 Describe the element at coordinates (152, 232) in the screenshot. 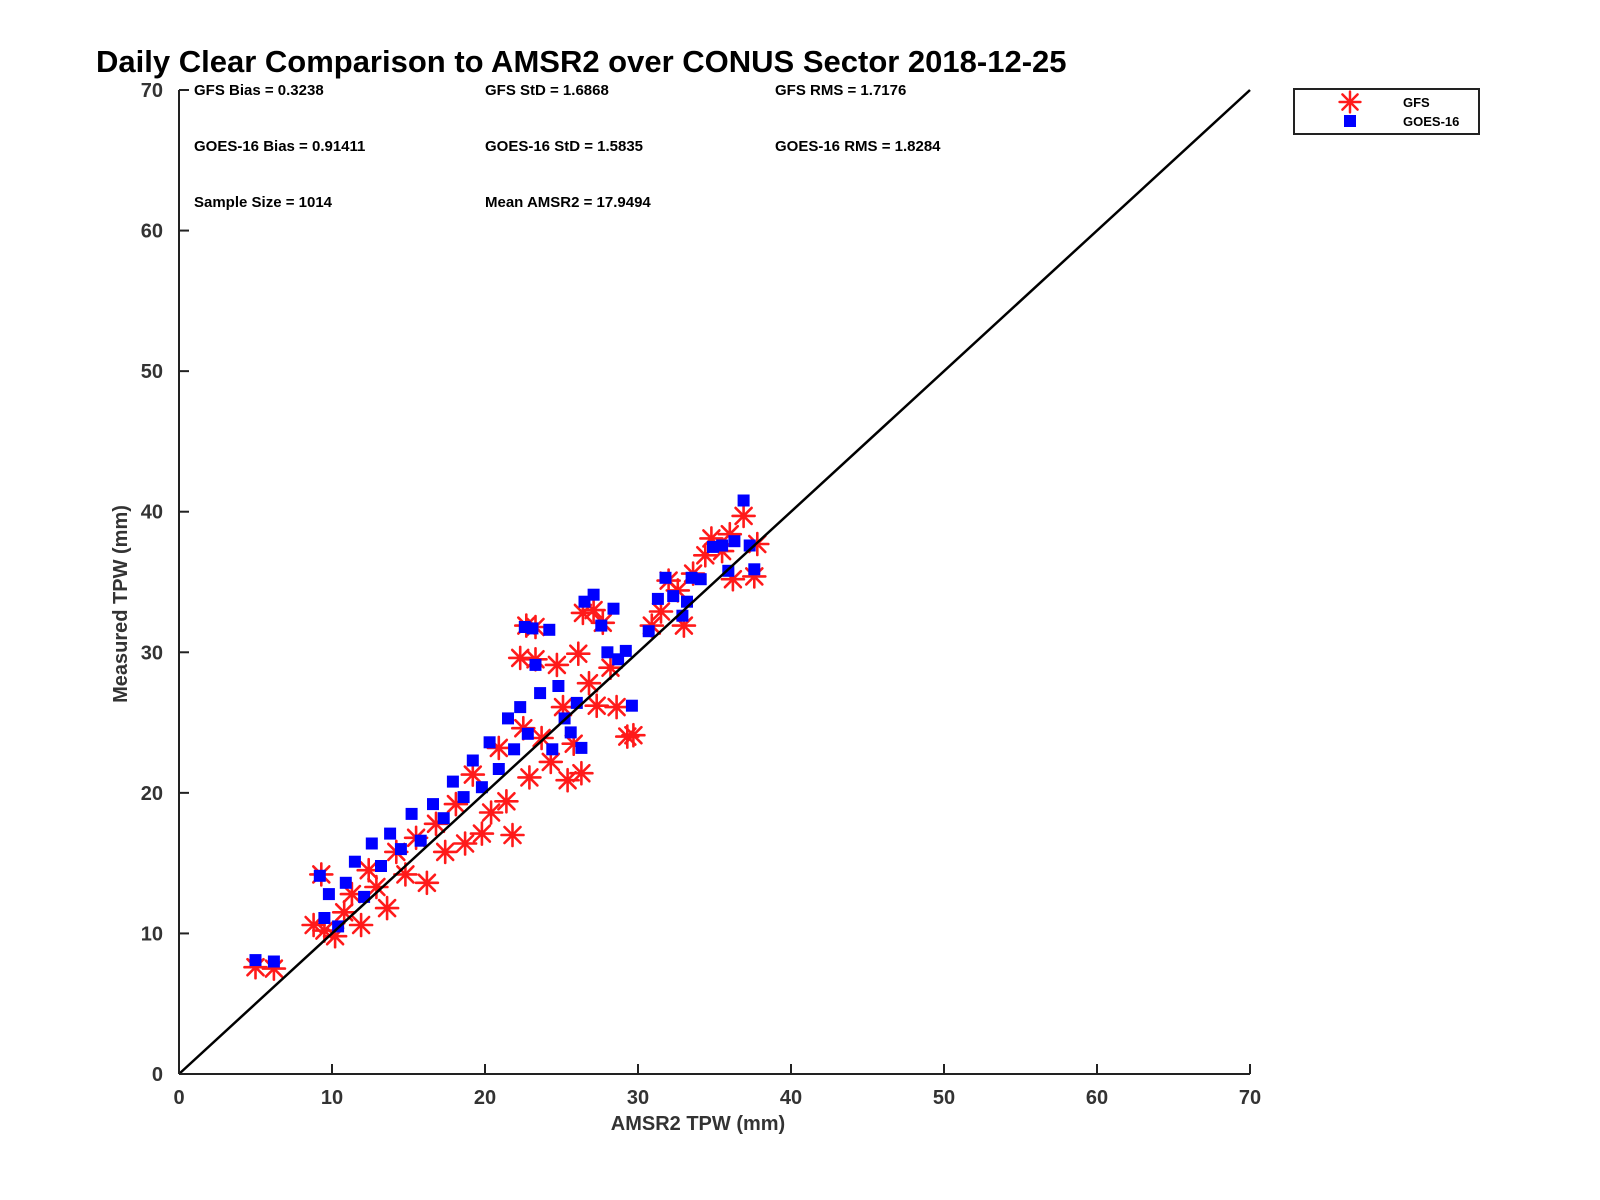

I see `y-tick-label: 60` at that location.